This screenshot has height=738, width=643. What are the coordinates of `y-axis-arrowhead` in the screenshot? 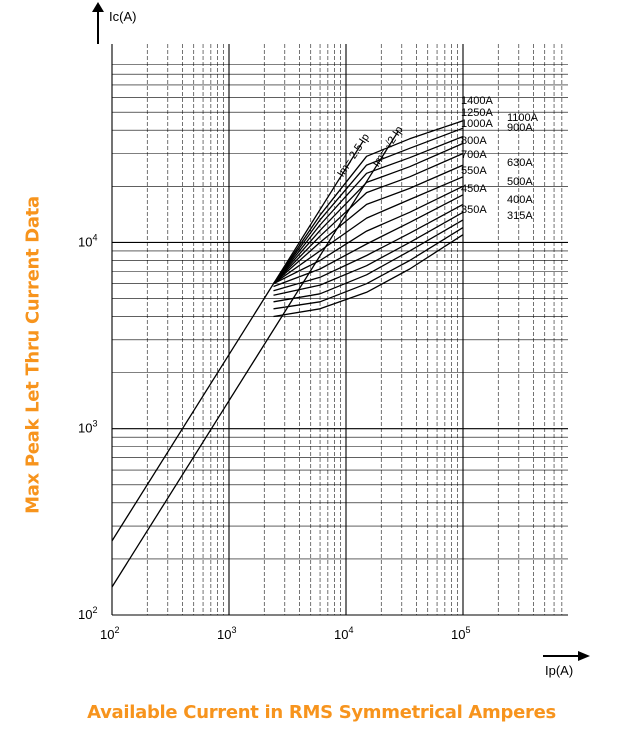 It's located at (98, 7).